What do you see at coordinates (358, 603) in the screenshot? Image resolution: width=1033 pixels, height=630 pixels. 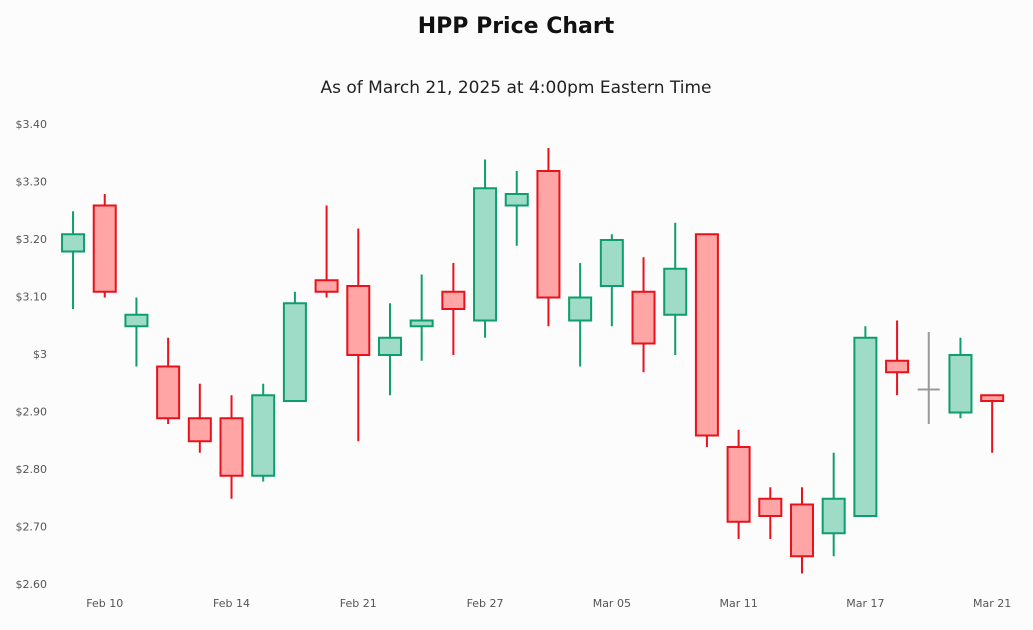 I see `x-tick-label: Feb 21` at bounding box center [358, 603].